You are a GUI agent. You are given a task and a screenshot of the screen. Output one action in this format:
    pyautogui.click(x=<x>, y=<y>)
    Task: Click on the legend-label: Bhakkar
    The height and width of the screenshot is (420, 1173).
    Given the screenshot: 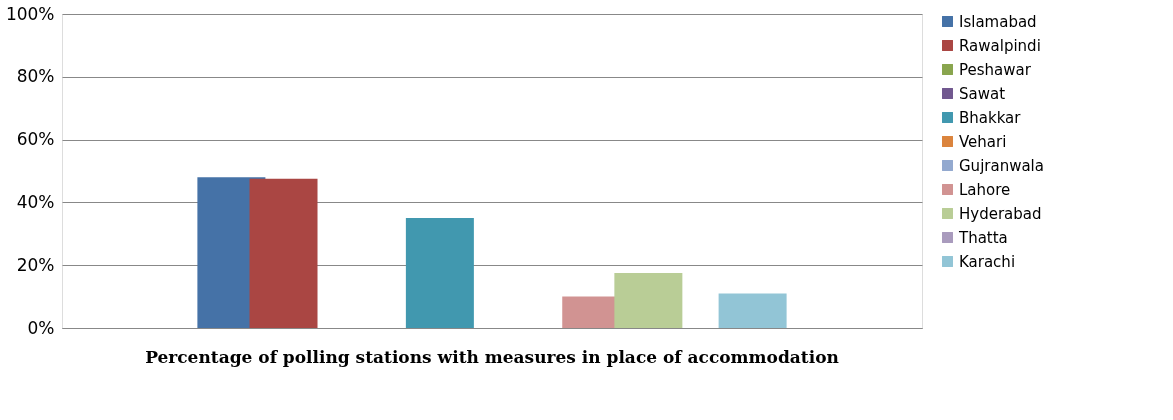 What is the action you would take?
    pyautogui.click(x=990, y=117)
    